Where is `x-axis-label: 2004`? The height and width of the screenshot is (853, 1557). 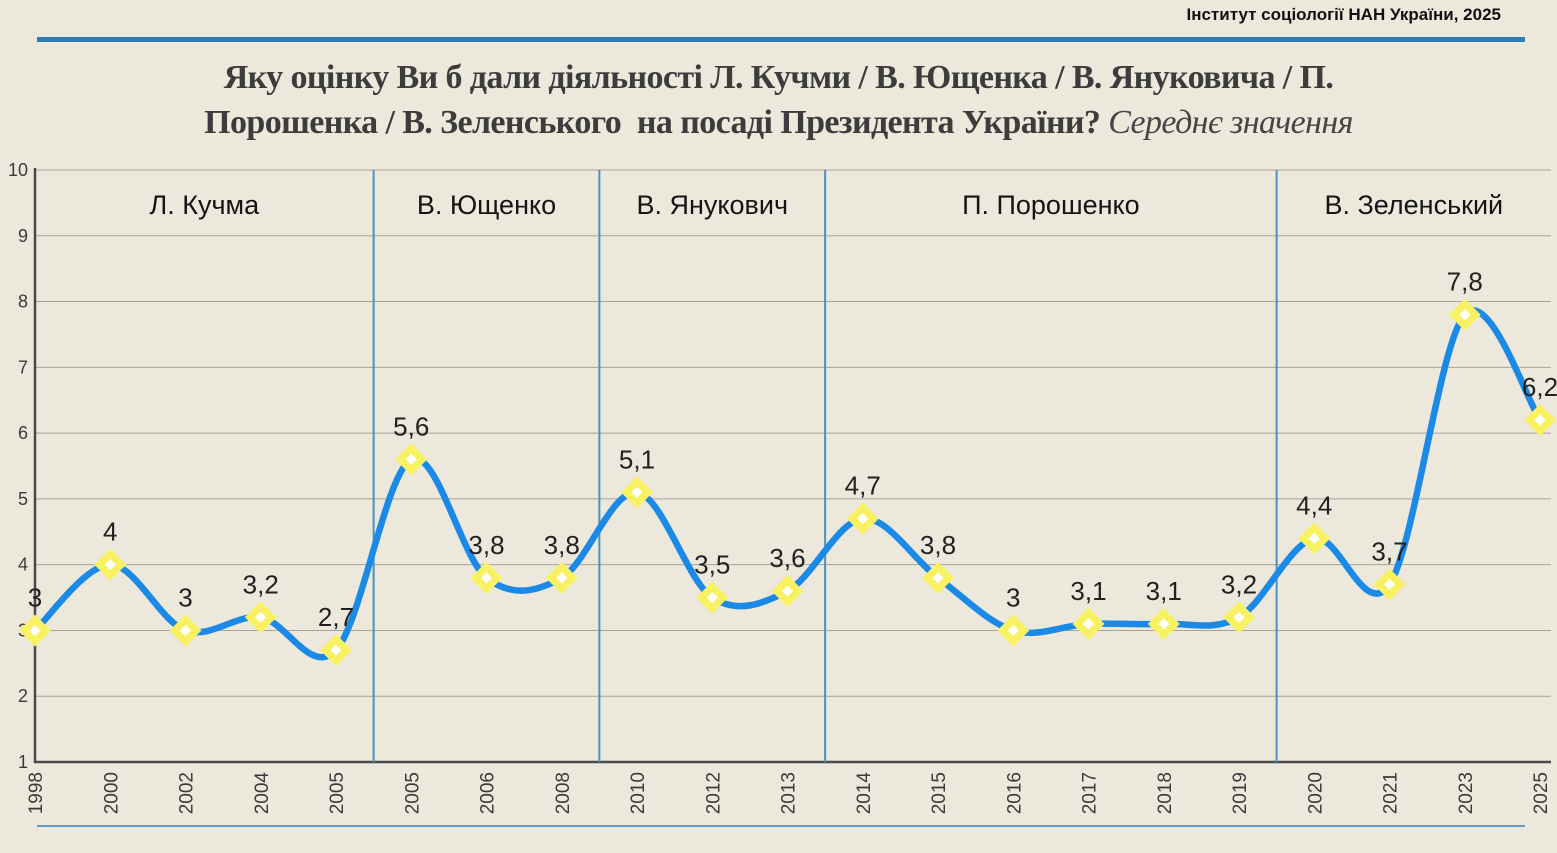 x-axis-label: 2004 is located at coordinates (262, 793).